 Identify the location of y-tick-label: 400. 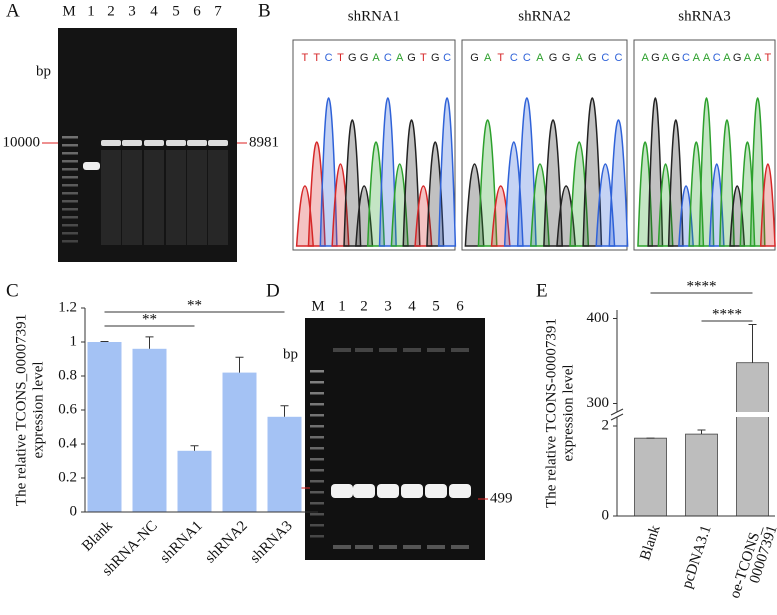
(598, 318).